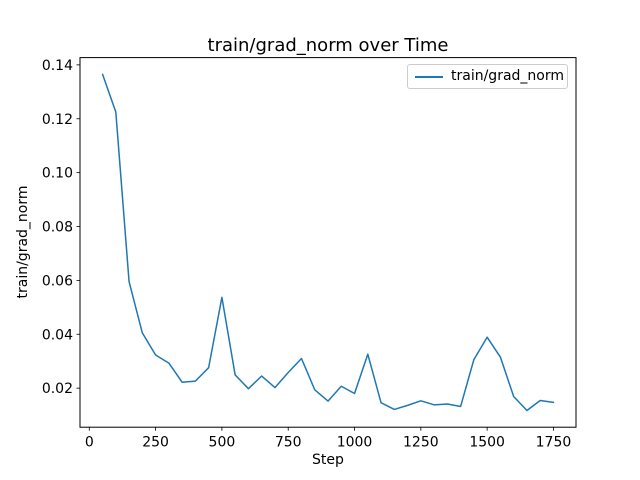 The image size is (640, 480). Describe the element at coordinates (57, 281) in the screenshot. I see `y-tick-label: 0.06` at that location.